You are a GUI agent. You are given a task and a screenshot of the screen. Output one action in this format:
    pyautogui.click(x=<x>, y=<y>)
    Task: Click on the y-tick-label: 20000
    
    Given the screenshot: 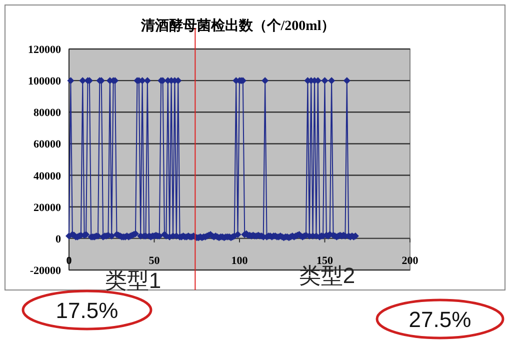 What is the action you would take?
    pyautogui.click(x=48, y=208)
    